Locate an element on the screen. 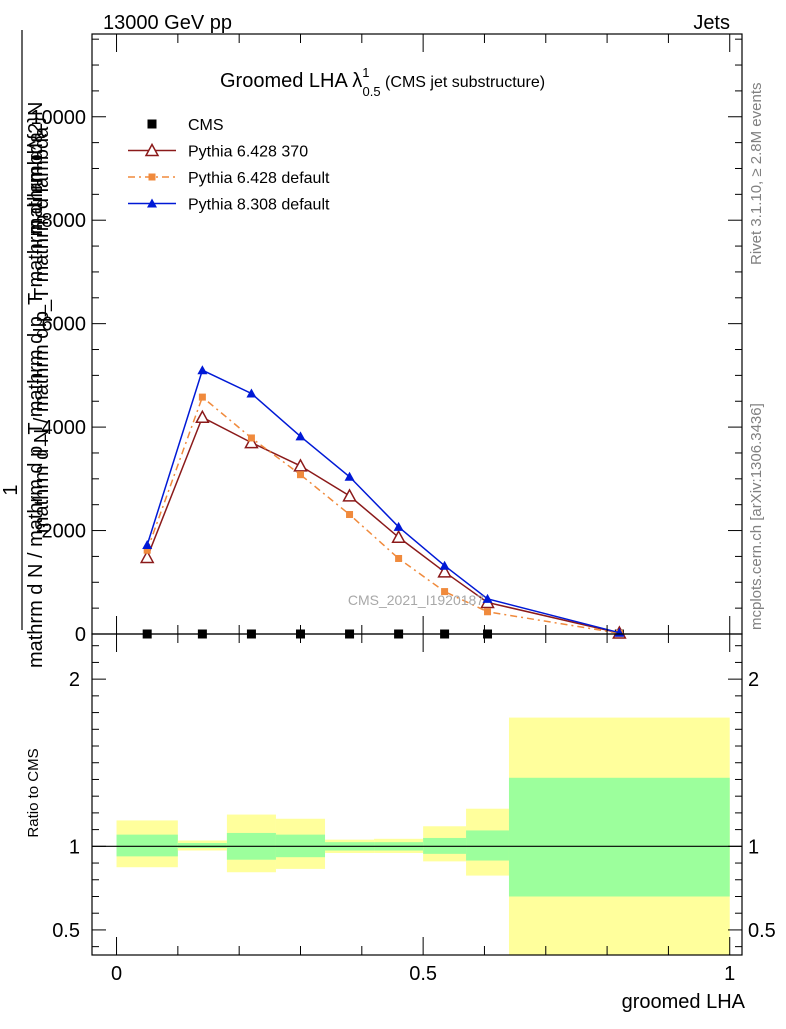  legend-item: Pythia 6.428 default is located at coordinates (229, 178).